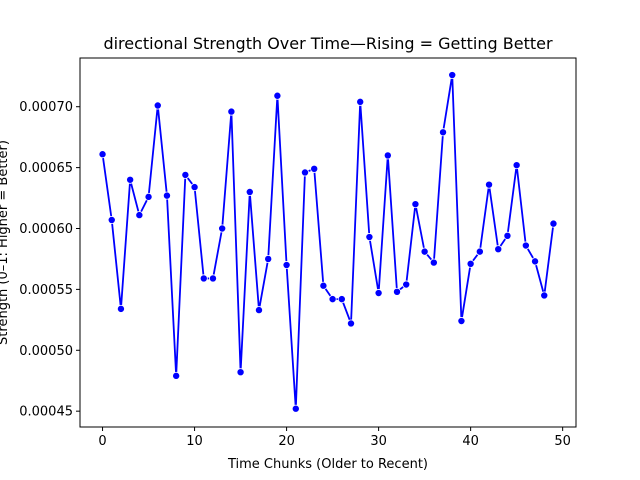  Describe the element at coordinates (562, 441) in the screenshot. I see `x-tick-label: 50` at that location.